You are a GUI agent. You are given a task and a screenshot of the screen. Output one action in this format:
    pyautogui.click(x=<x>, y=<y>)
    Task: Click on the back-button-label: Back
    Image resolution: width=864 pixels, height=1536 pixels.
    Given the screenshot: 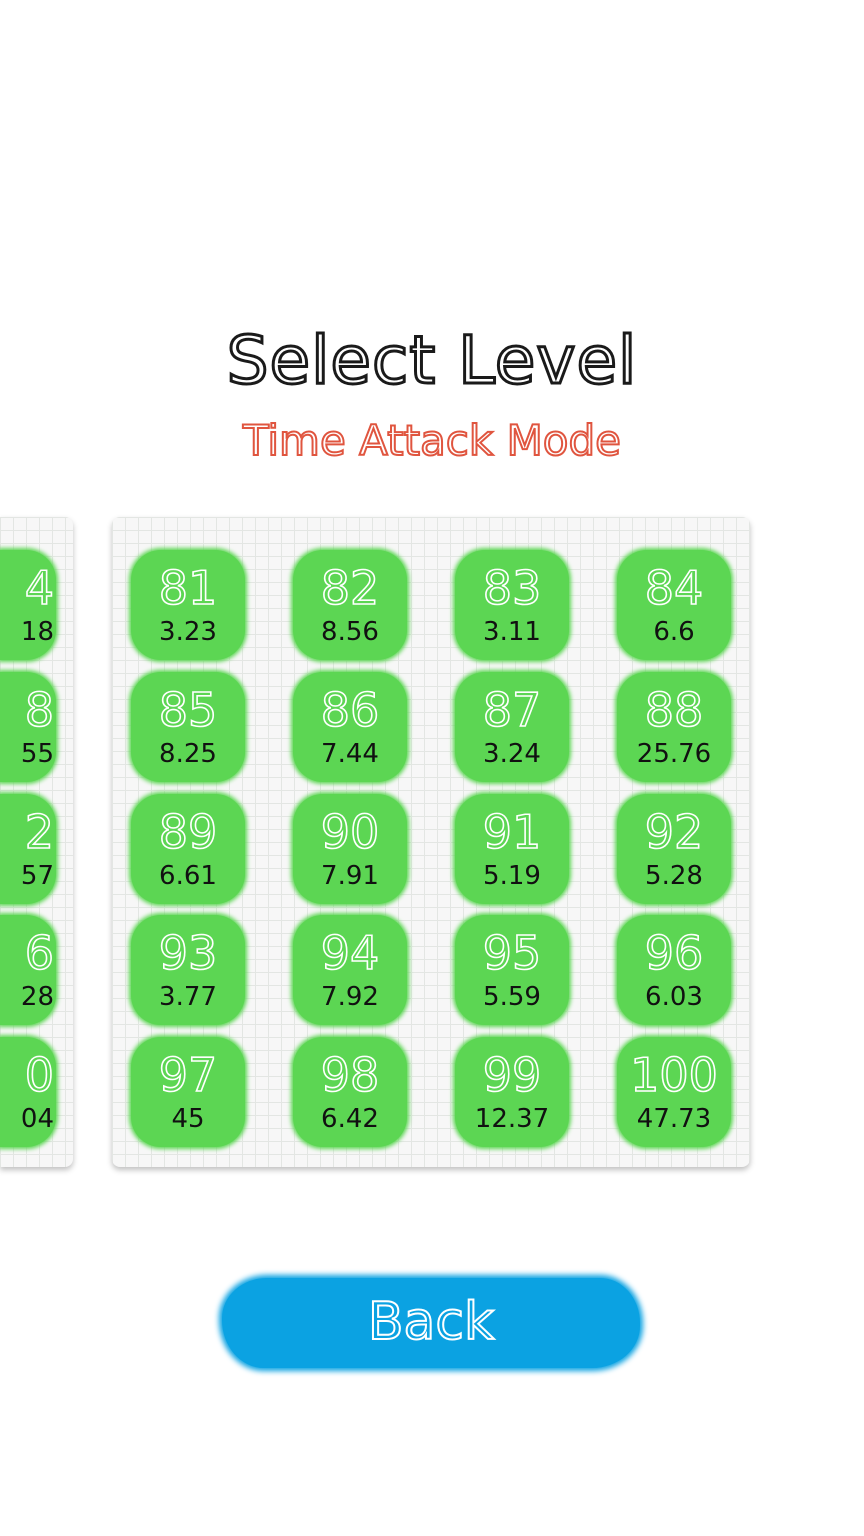 What is the action you would take?
    pyautogui.click(x=431, y=1322)
    